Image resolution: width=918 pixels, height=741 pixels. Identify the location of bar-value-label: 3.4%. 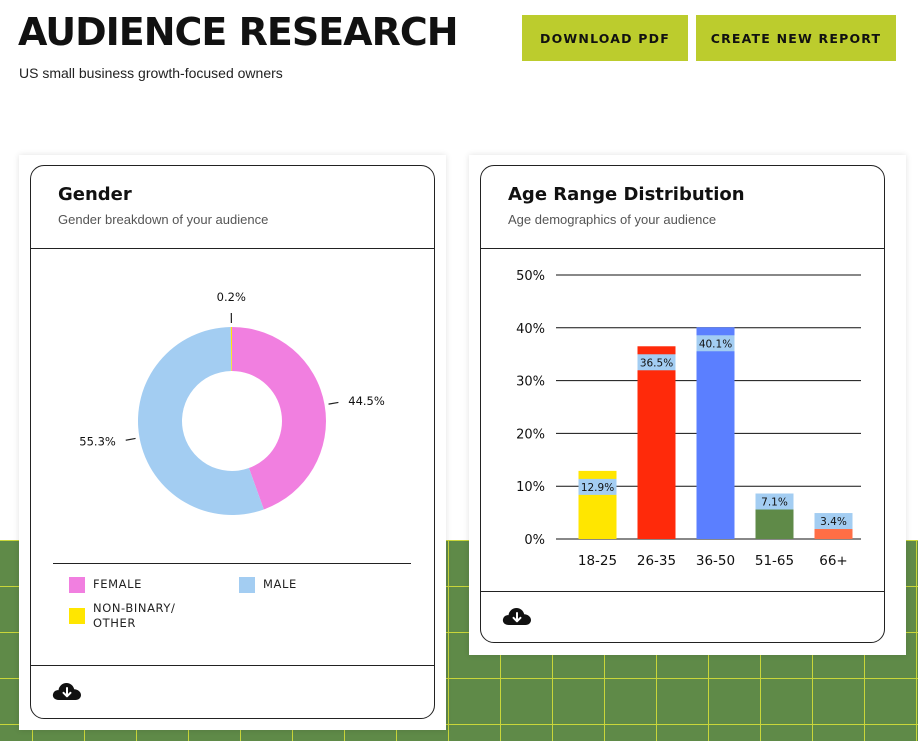
(833, 522).